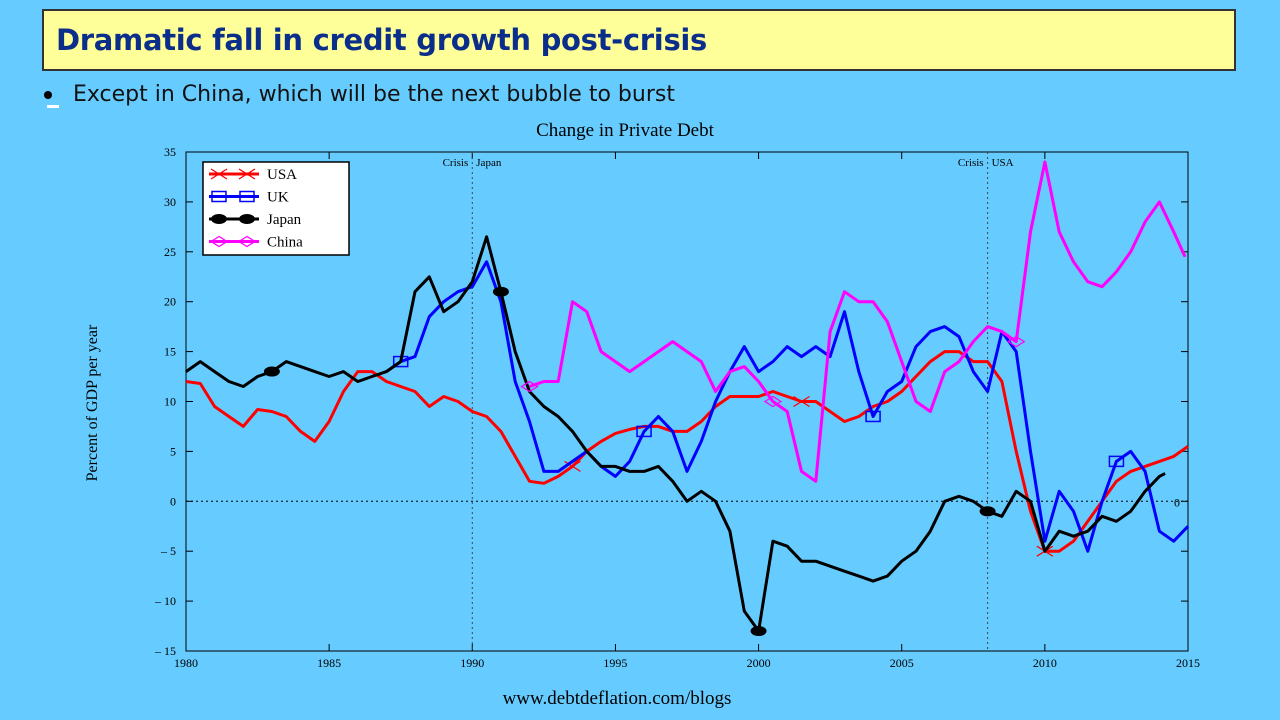 This screenshot has height=720, width=1280. What do you see at coordinates (284, 220) in the screenshot?
I see `legend-label-japan: Japan` at bounding box center [284, 220].